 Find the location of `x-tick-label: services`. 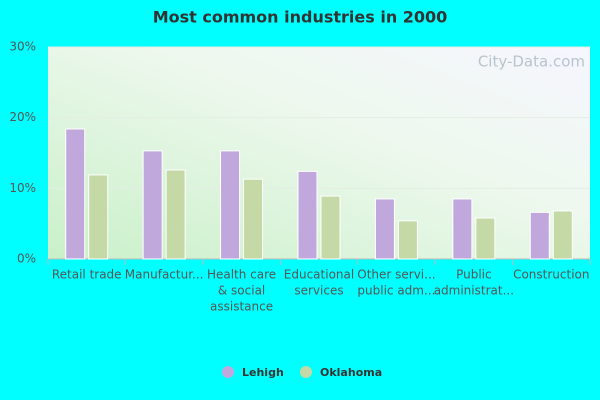

x-tick-label: services is located at coordinates (318, 291).